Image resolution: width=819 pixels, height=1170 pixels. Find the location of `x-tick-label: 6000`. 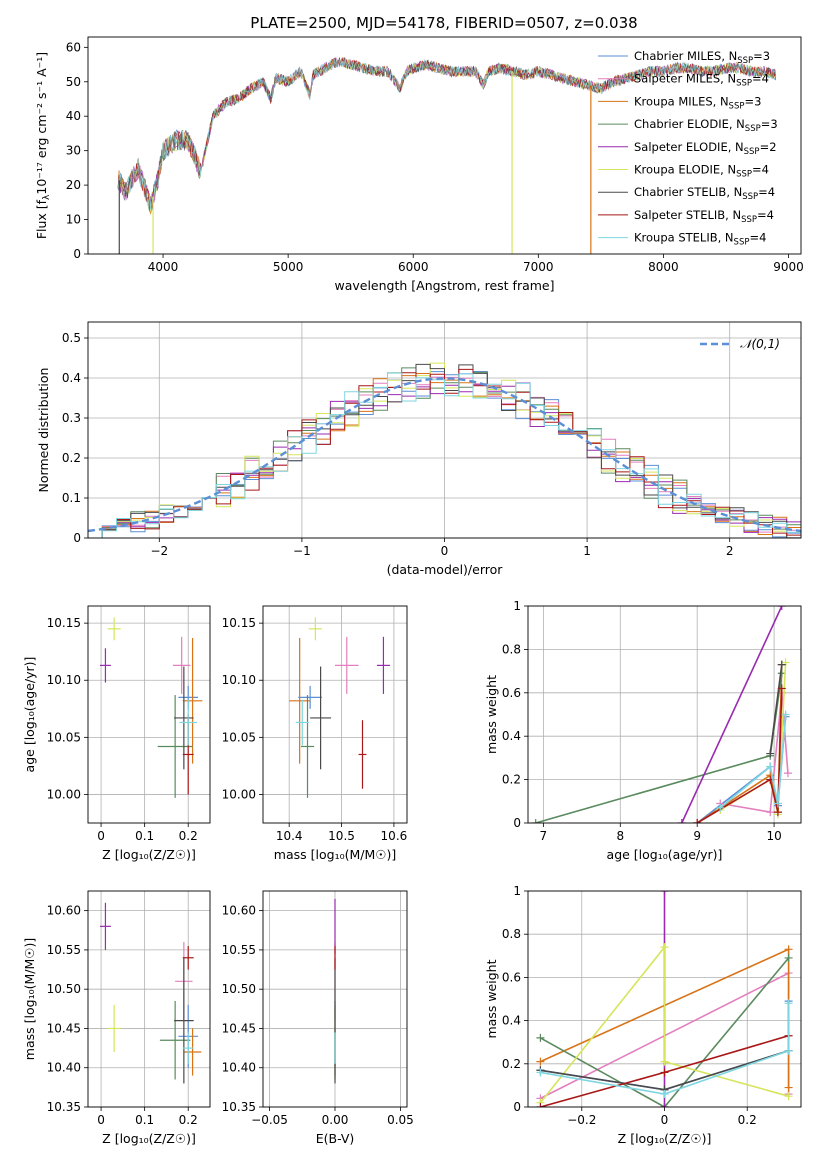

x-tick-label: 6000 is located at coordinates (413, 267).